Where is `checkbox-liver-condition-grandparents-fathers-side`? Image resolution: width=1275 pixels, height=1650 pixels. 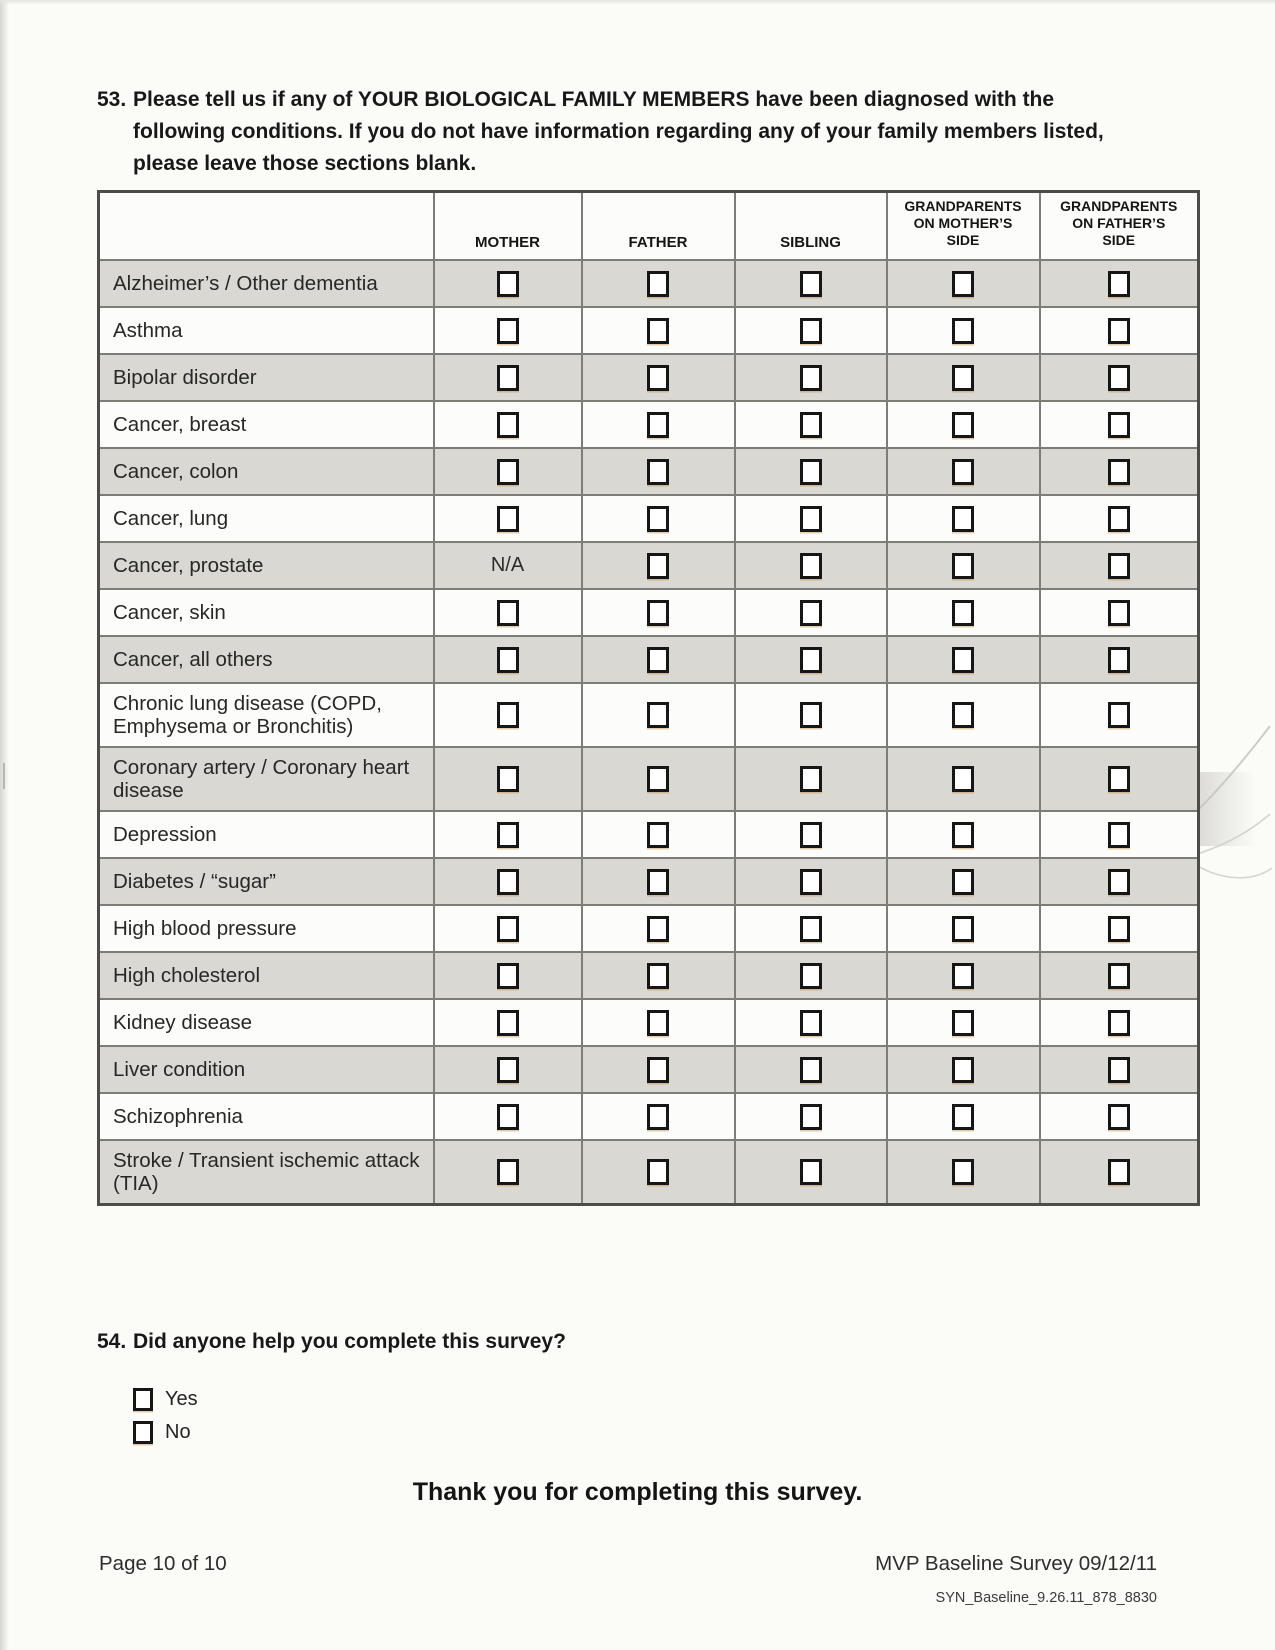
checkbox-liver-condition-grandparents-fathers-side is located at coordinates (1118, 1069).